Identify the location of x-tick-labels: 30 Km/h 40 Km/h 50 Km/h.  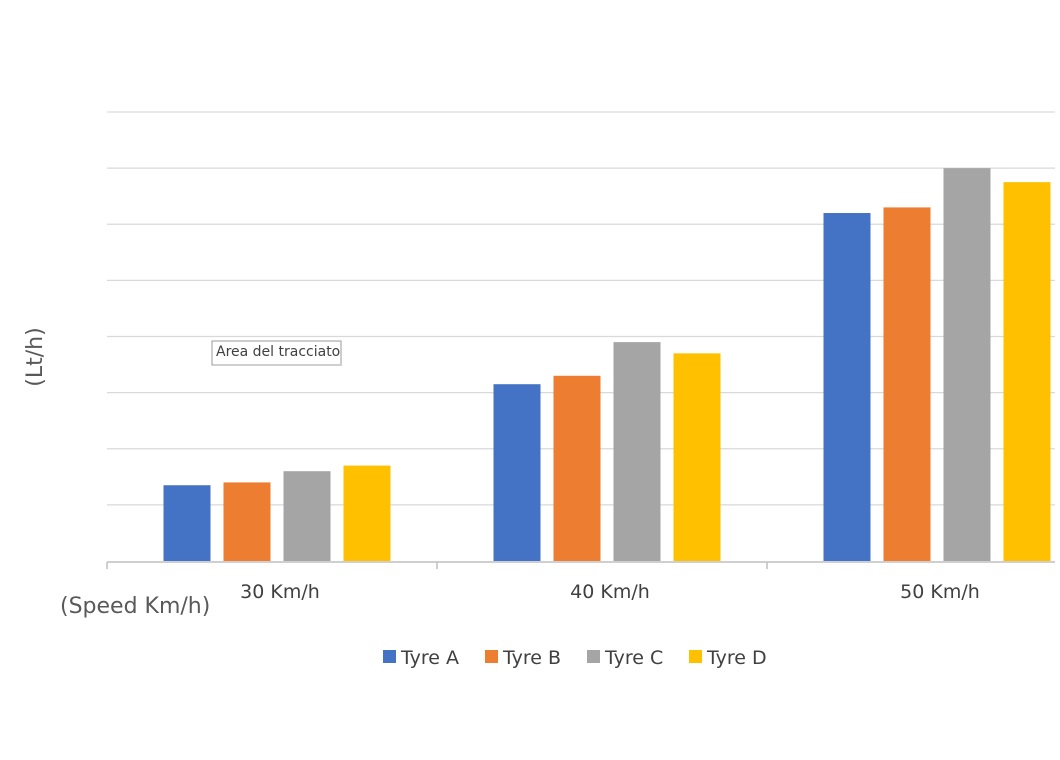
(610, 592).